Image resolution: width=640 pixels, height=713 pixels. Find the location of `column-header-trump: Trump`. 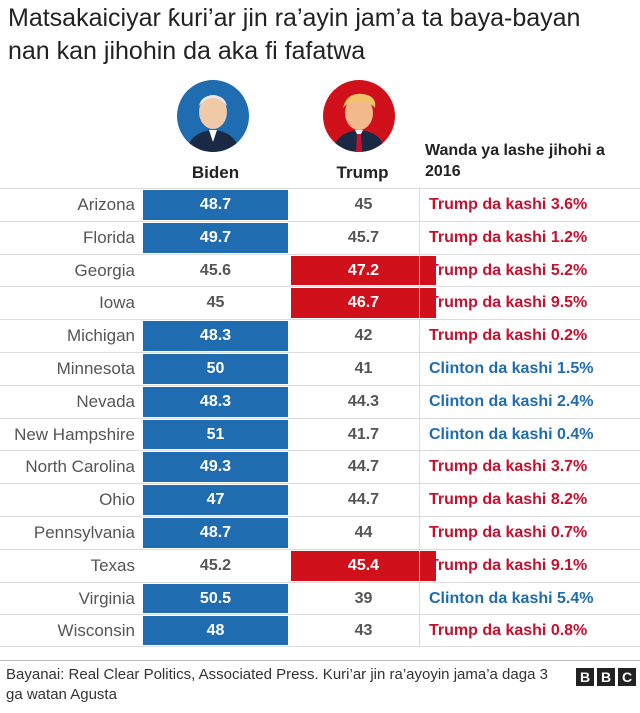

column-header-trump: Trump is located at coordinates (362, 172).